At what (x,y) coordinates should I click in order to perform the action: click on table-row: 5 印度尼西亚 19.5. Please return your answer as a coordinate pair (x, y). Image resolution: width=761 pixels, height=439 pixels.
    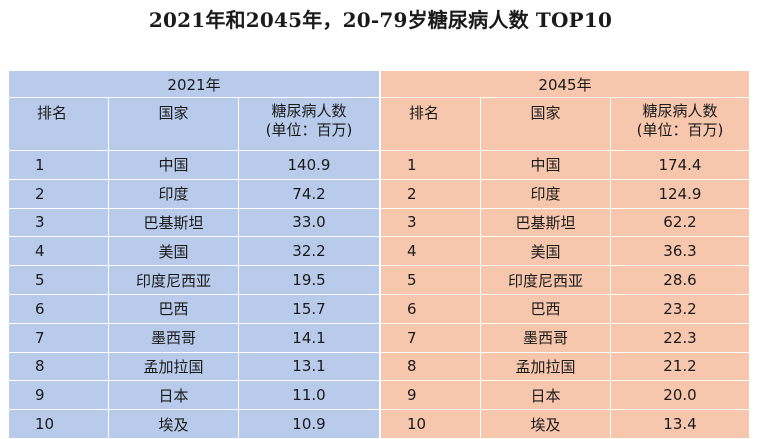
    Looking at the image, I should click on (194, 280).